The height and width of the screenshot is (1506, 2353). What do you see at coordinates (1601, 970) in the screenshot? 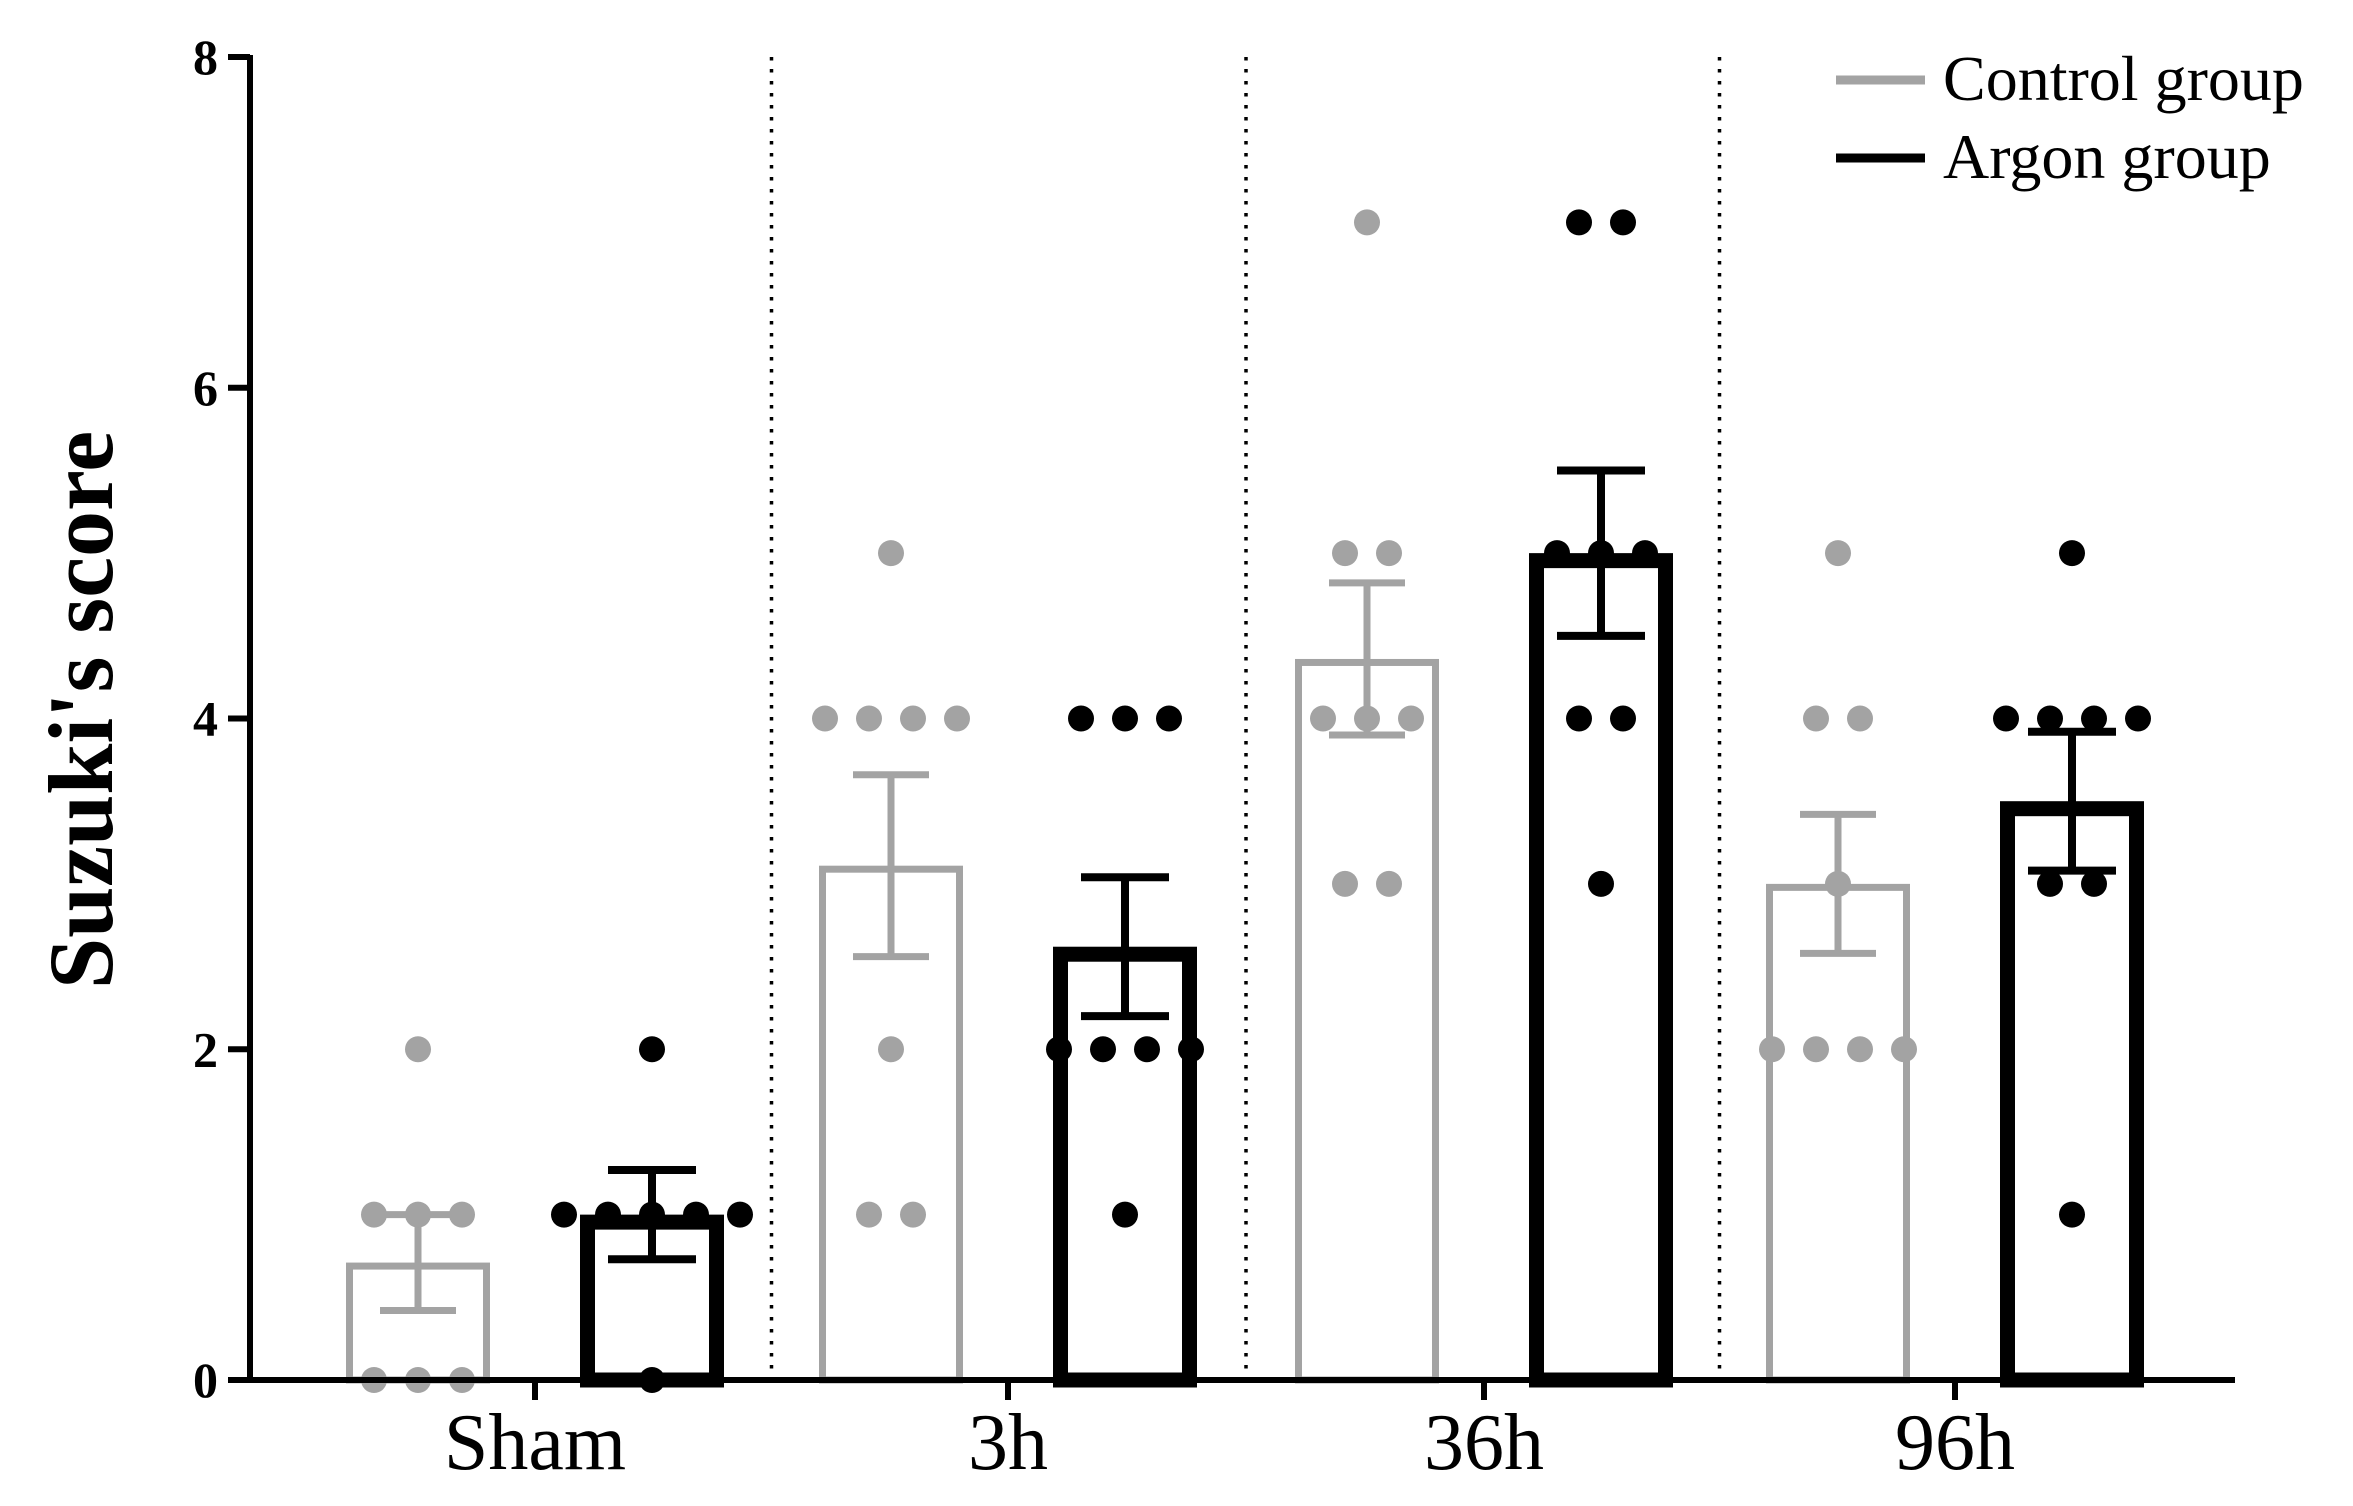
I see `bar-argon-36h` at bounding box center [1601, 970].